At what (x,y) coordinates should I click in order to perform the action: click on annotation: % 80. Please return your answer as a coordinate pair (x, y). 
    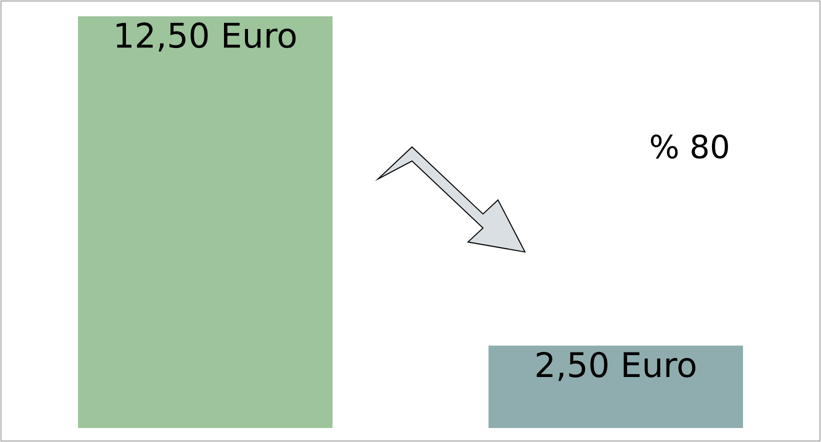
    Looking at the image, I should click on (689, 146).